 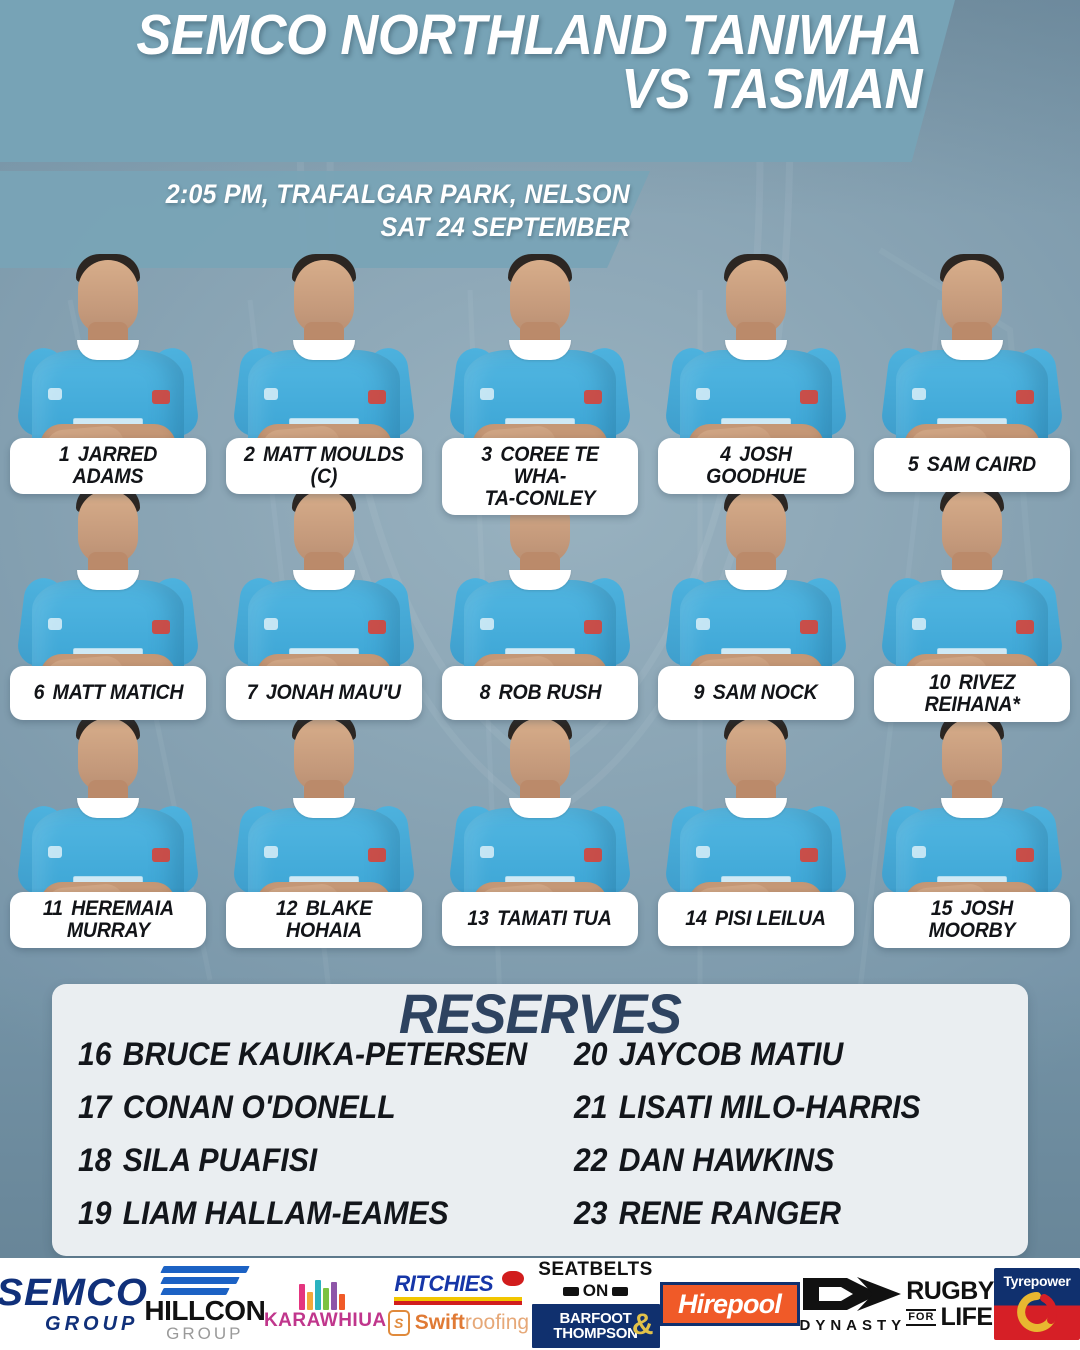 I want to click on rugby-life-label: LIFE, so click(x=966, y=1316).